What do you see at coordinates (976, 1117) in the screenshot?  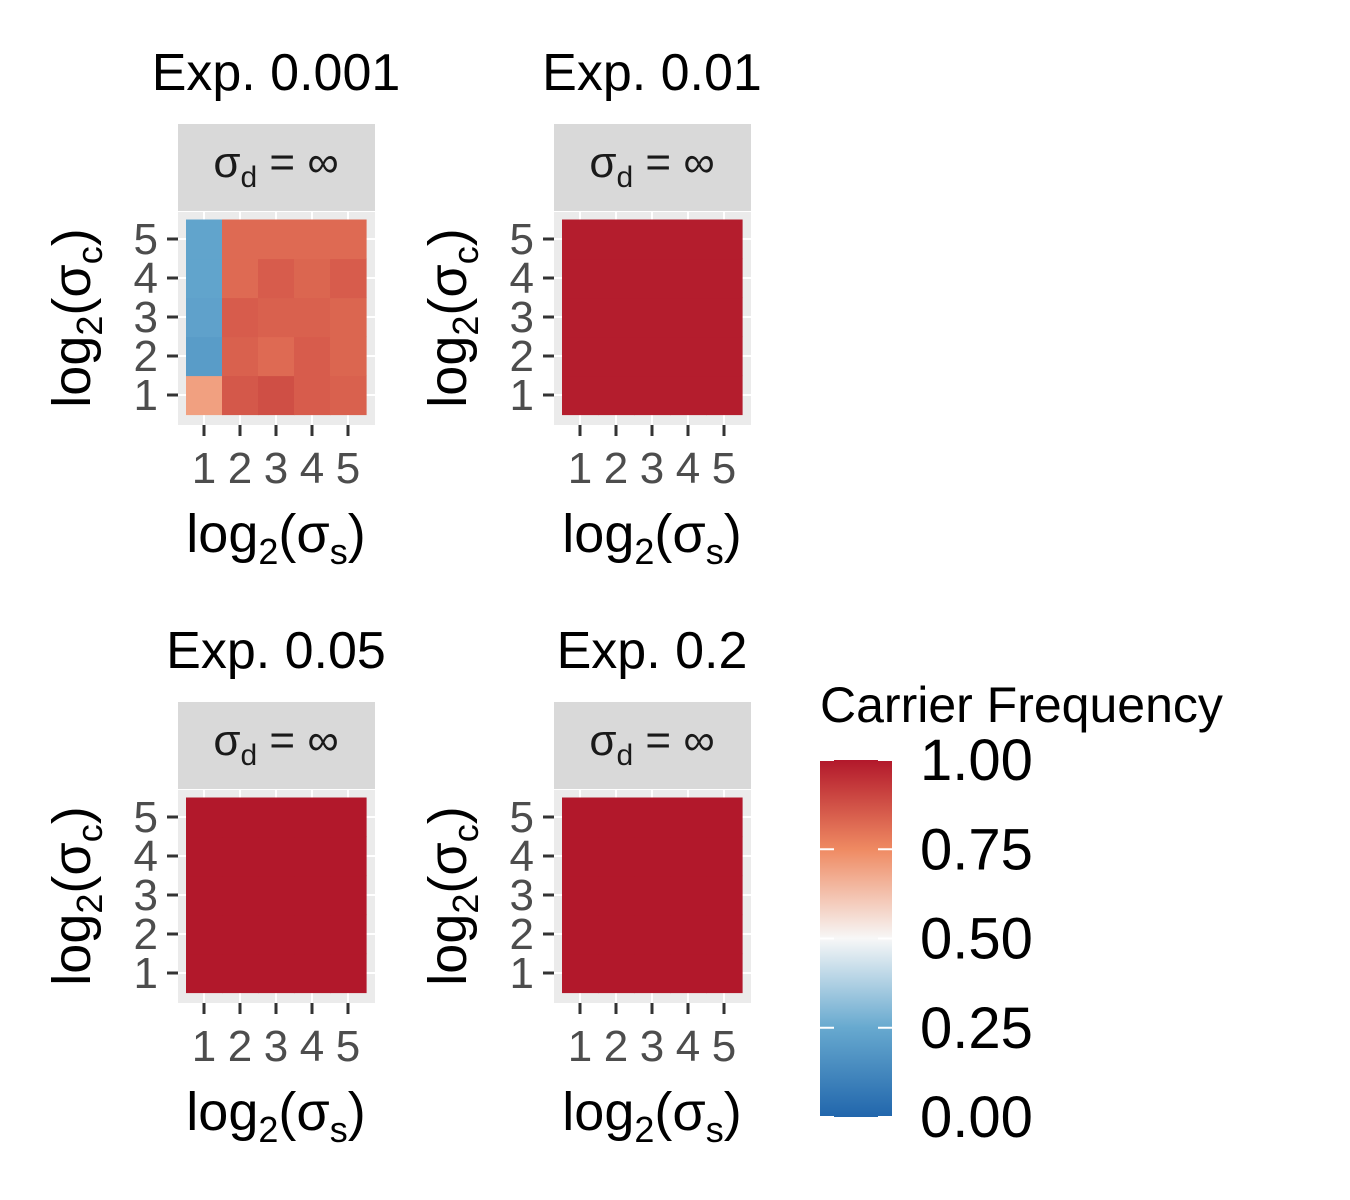 I see `legend-tick-label: 0.00` at bounding box center [976, 1117].